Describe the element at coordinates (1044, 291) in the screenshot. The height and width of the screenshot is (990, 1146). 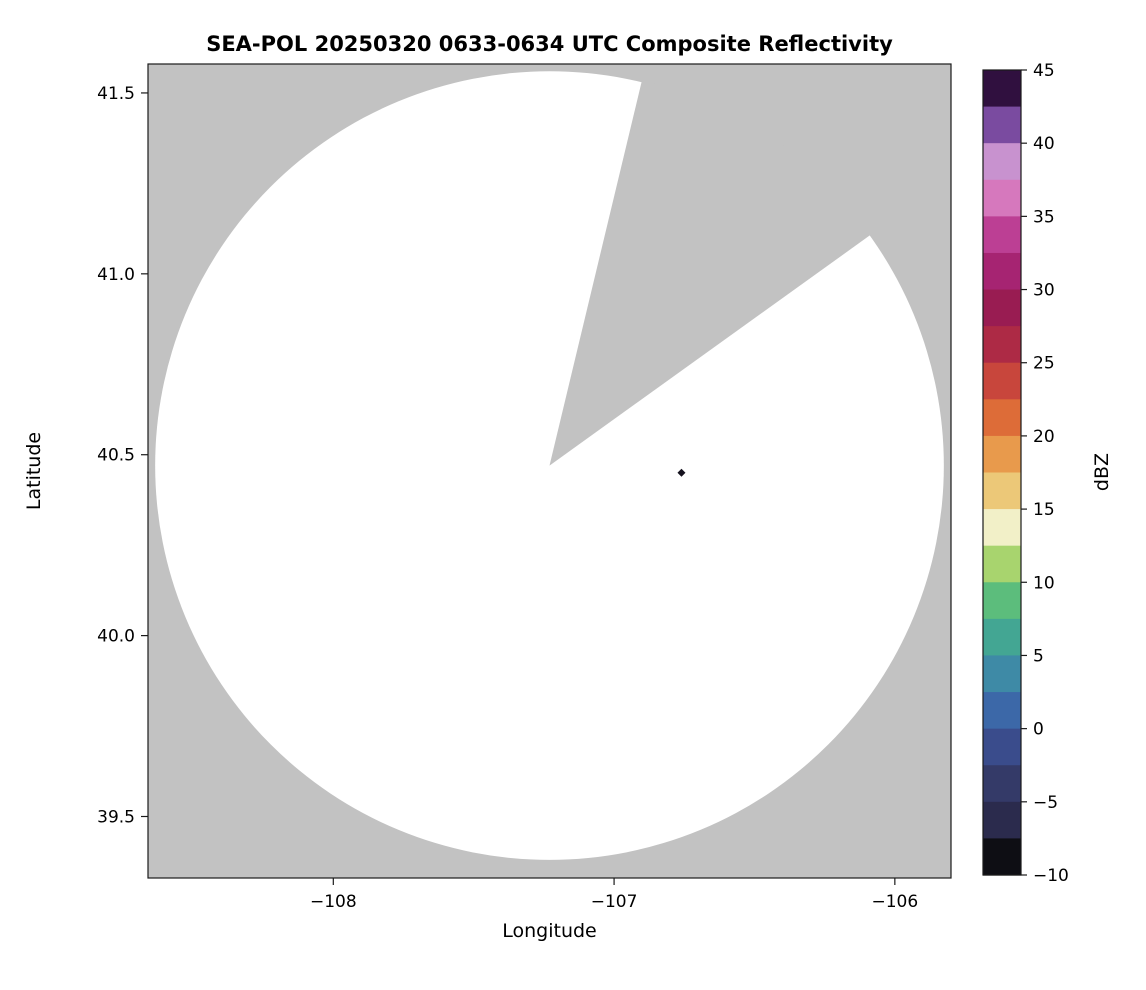
I see `colorbar-tick-label: 30` at that location.